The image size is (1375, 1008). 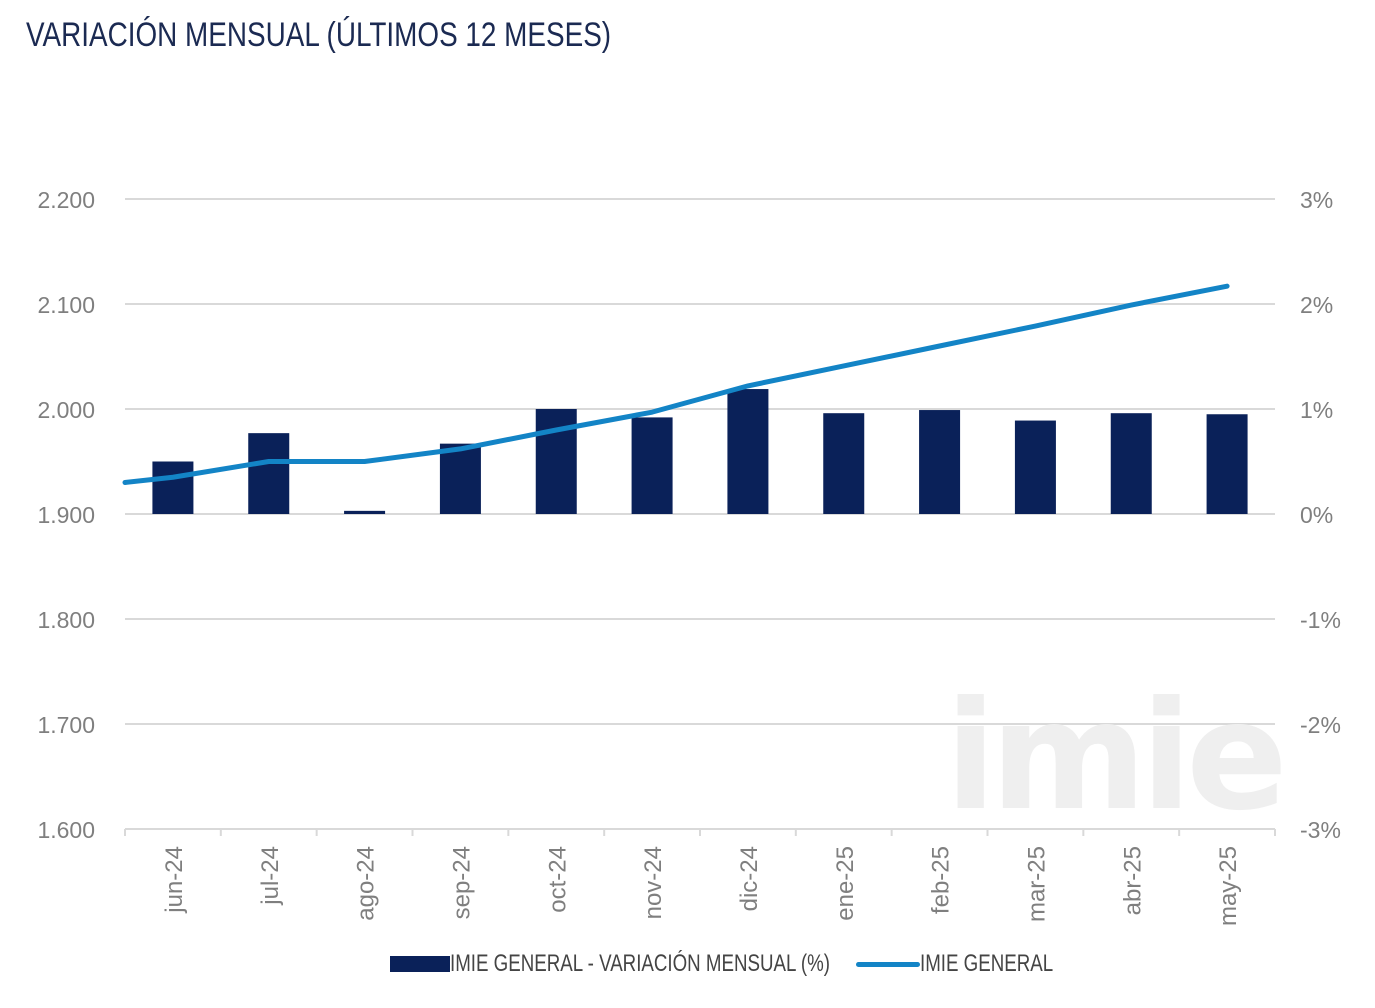 I want to click on x-tick-label: dic-24, so click(x=749, y=878).